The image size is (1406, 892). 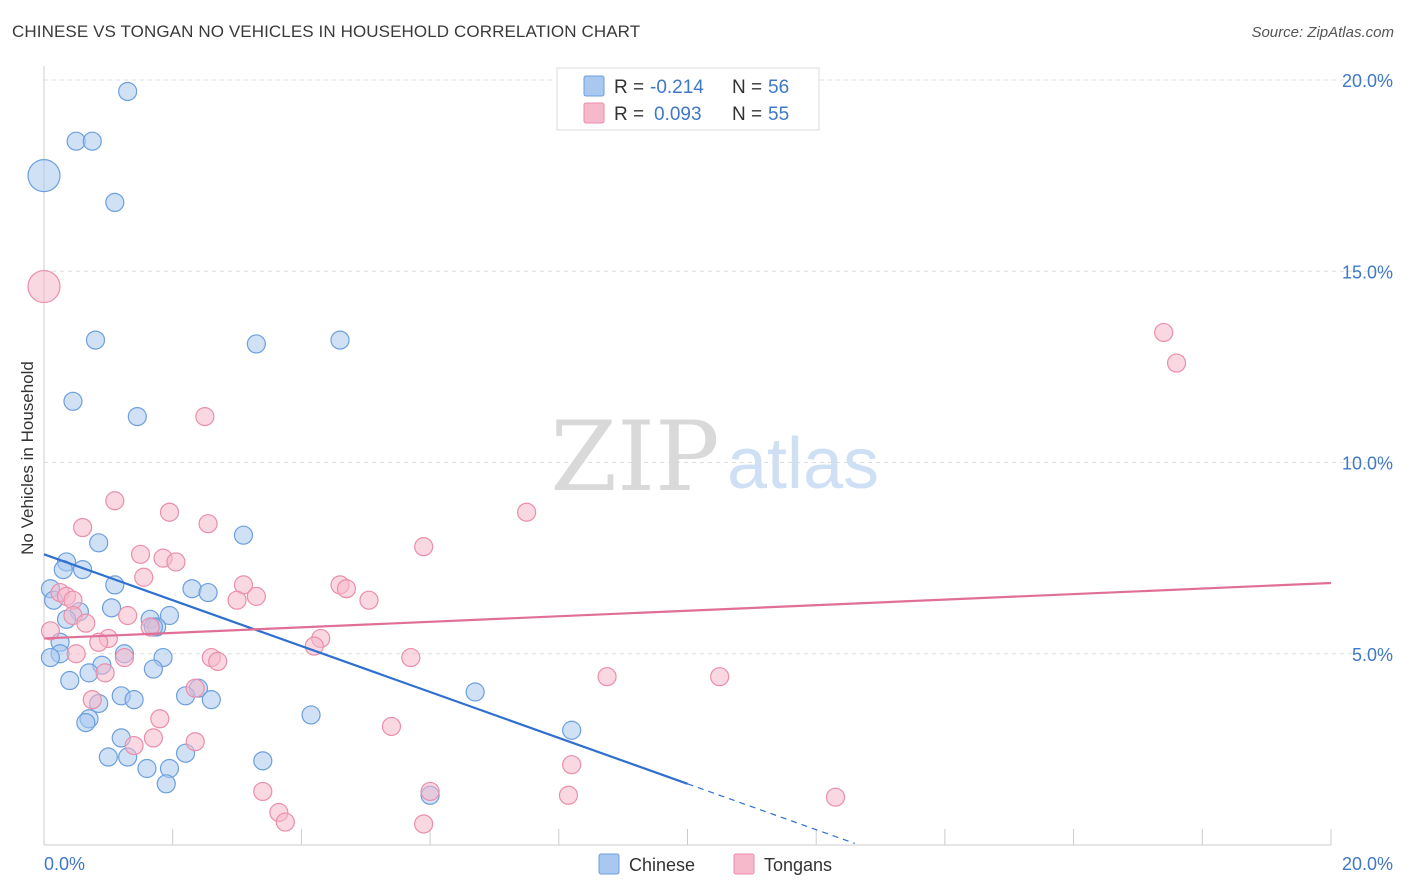 What do you see at coordinates (688, 99) in the screenshot?
I see `stats-legend: R = -0.214 N = 56 R = 0.093 N = 55` at bounding box center [688, 99].